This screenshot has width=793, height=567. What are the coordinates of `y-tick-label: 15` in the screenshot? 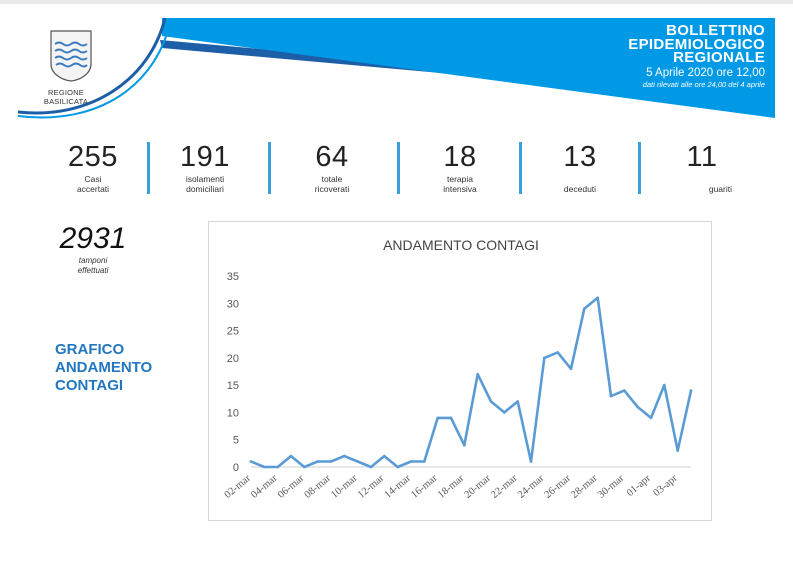 It's located at (233, 386).